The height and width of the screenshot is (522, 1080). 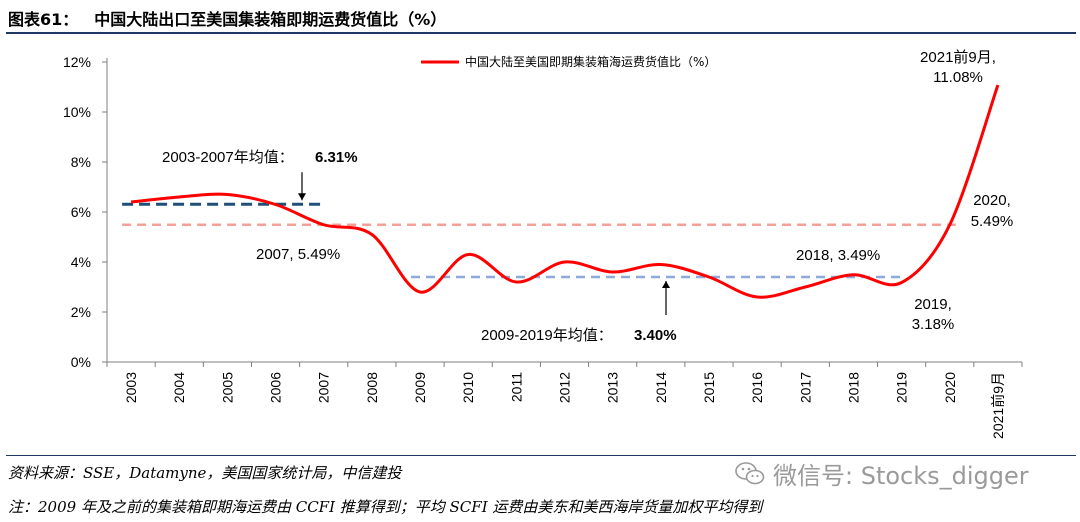 I want to click on x-tick-label: 2003, so click(x=131, y=387).